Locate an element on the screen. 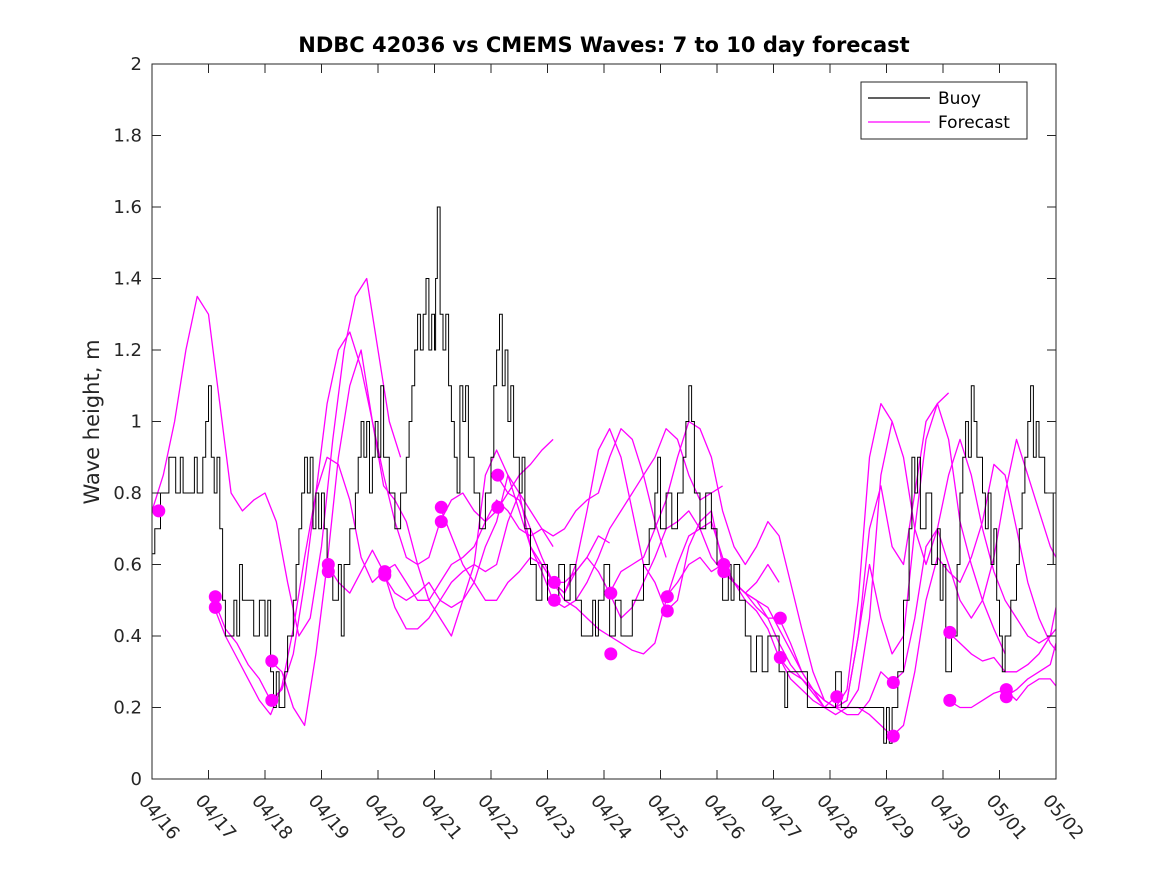 The height and width of the screenshot is (875, 1167). y-axis-label: Wave height, m is located at coordinates (92, 421).